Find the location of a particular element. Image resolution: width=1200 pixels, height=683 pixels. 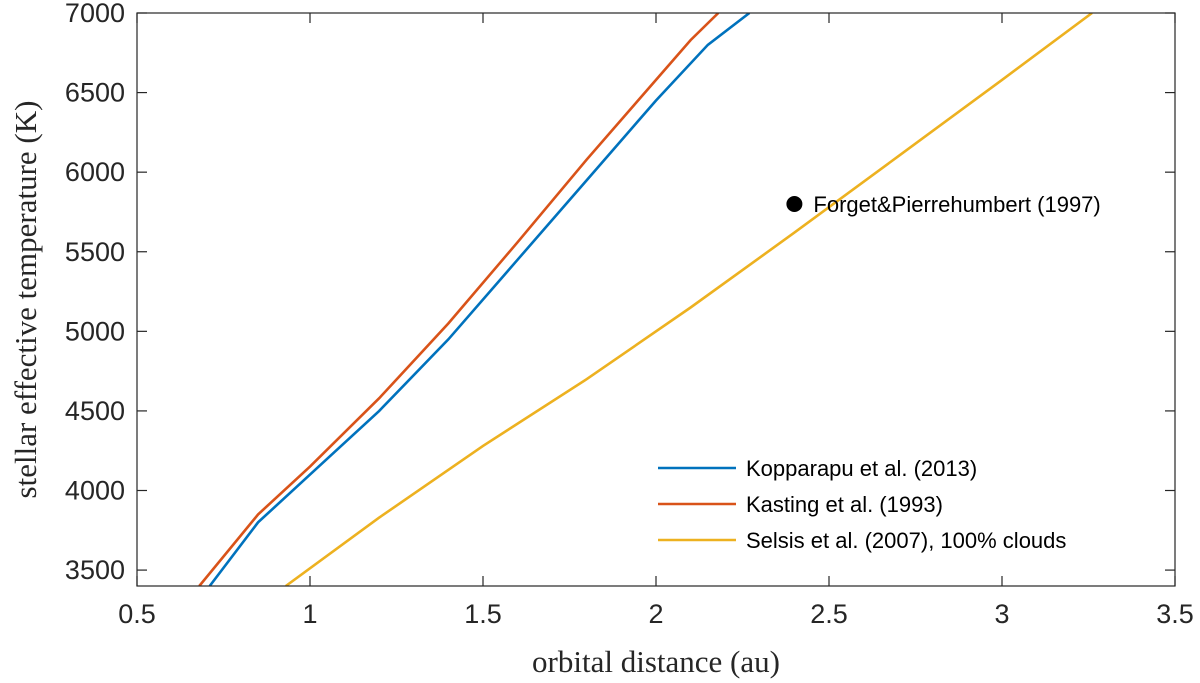

x-tick-label: 0.5 is located at coordinates (137, 614).